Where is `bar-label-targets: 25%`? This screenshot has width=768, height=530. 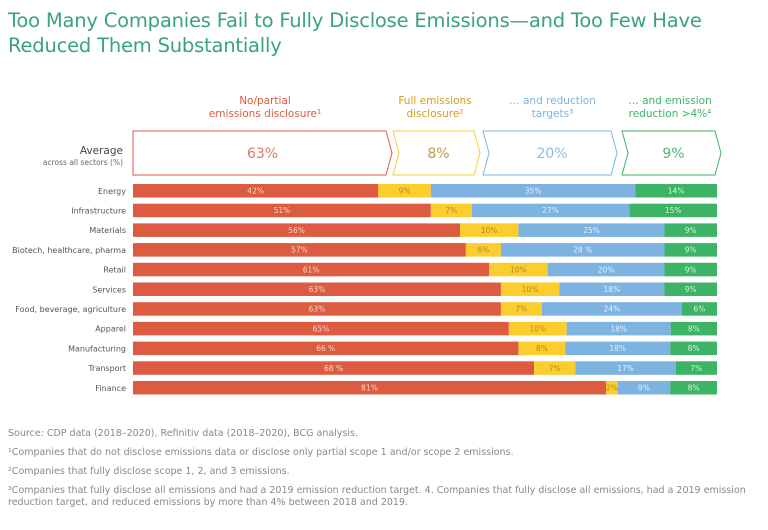 bar-label-targets: 25% is located at coordinates (591, 230).